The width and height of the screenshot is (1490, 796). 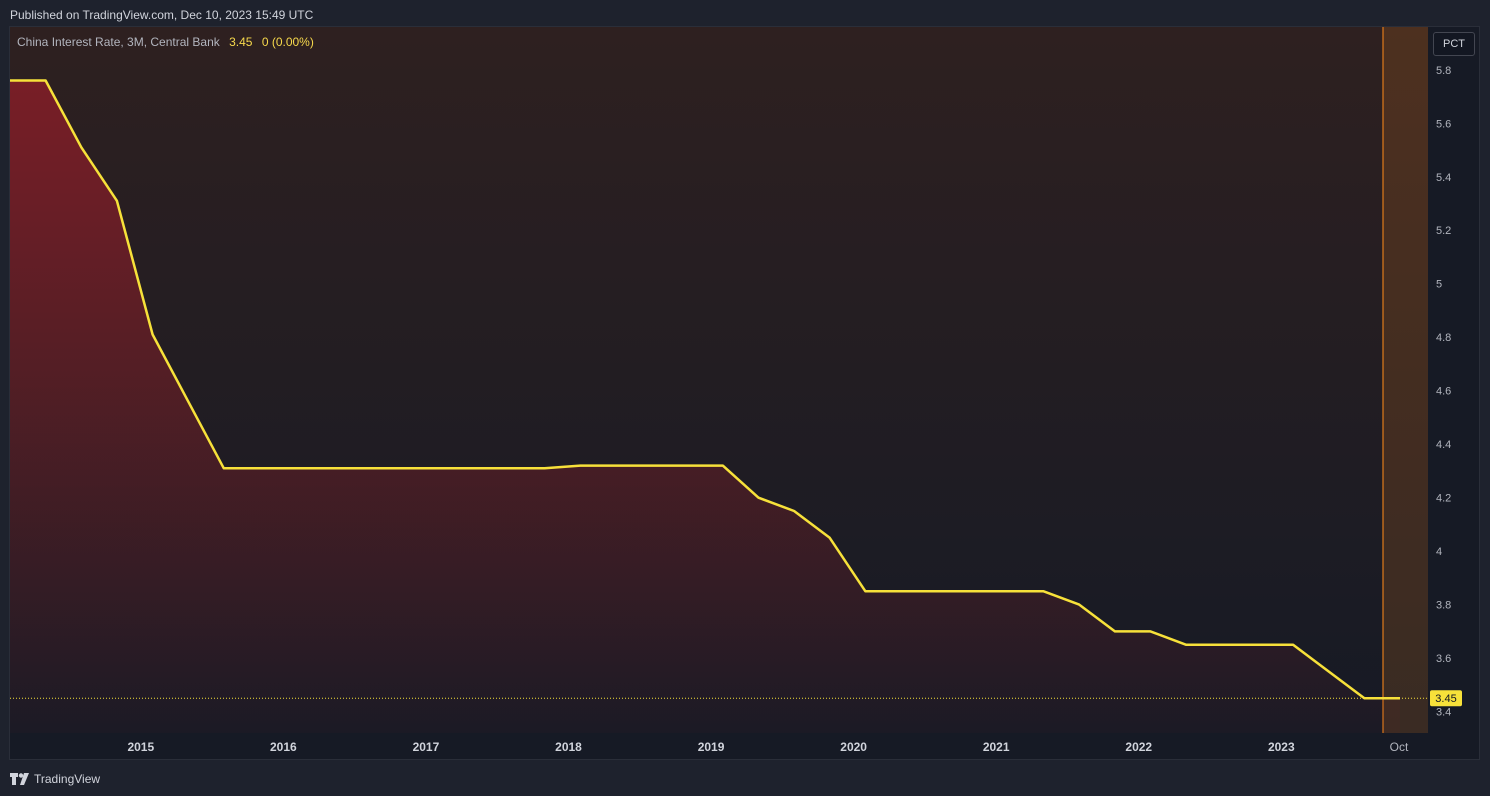 What do you see at coordinates (241, 42) in the screenshot?
I see `legend-value: 3.45` at bounding box center [241, 42].